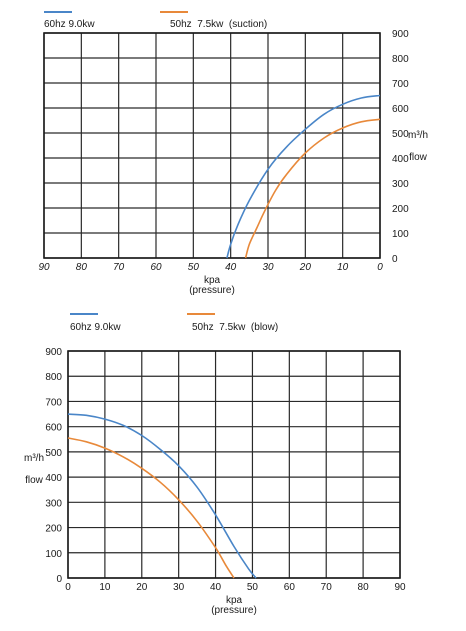 The height and width of the screenshot is (631, 466). I want to click on legend-label: 50hz 7.5kw (blow), so click(235, 327).